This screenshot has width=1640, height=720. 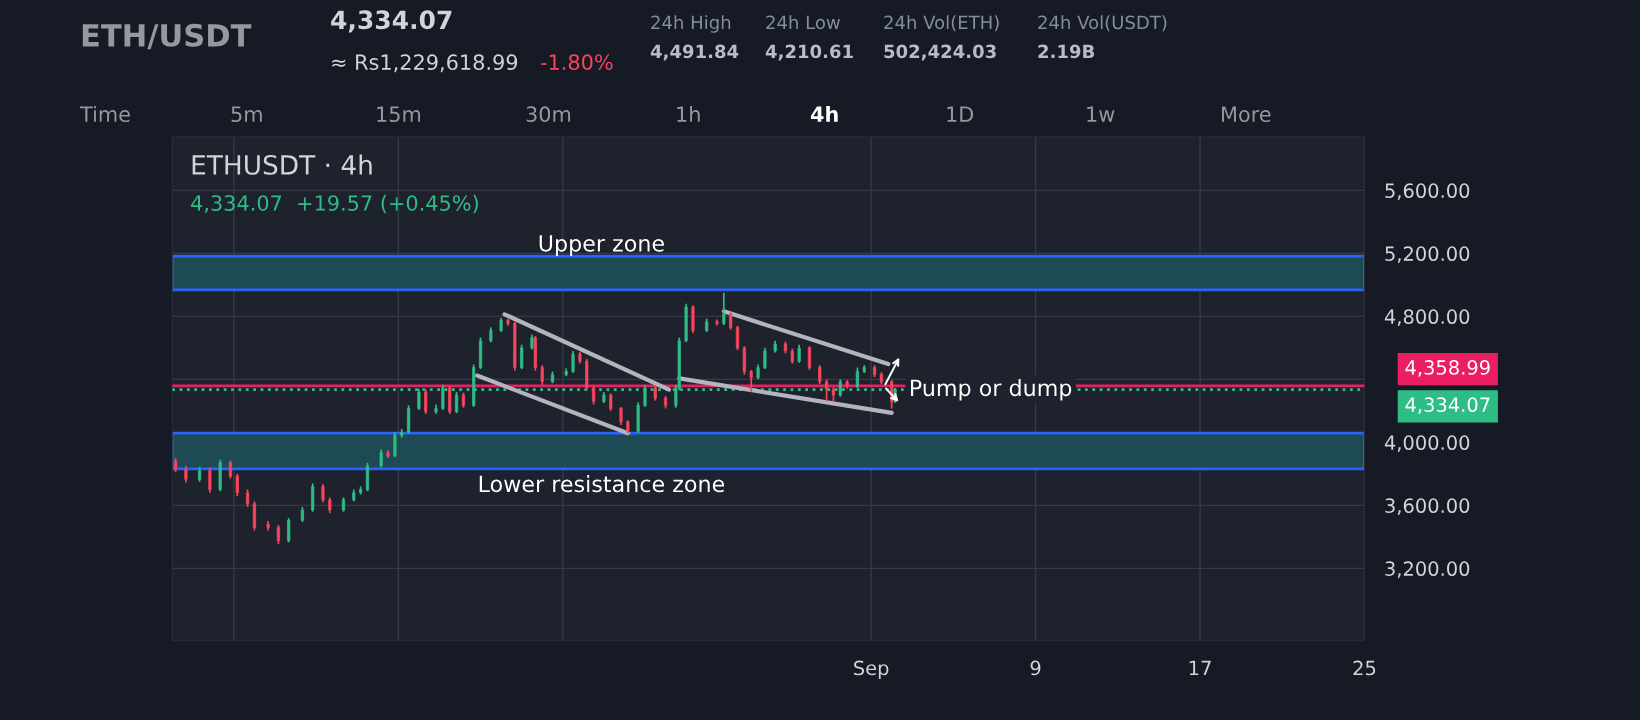 What do you see at coordinates (548, 114) in the screenshot?
I see `text: 30m` at bounding box center [548, 114].